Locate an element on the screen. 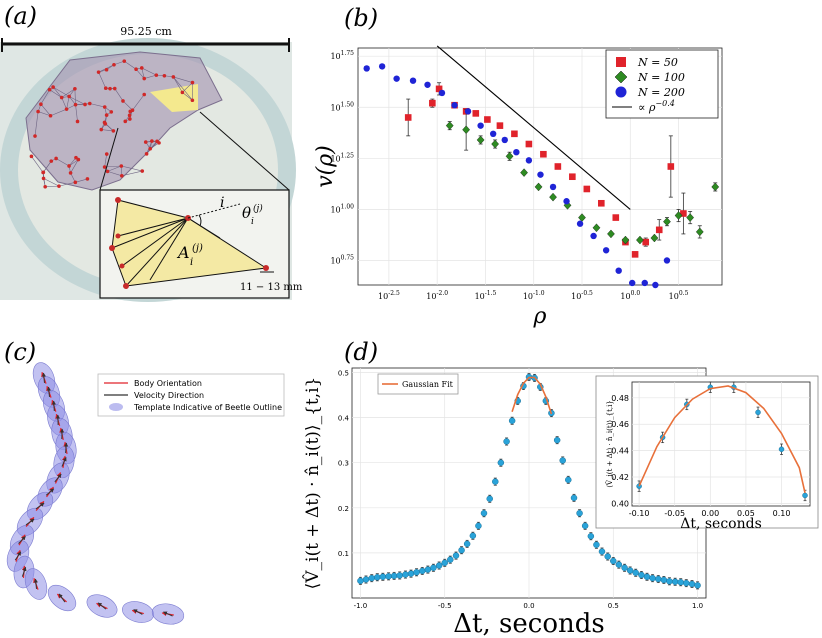  legend-label: N = 50 is located at coordinates (657, 62).